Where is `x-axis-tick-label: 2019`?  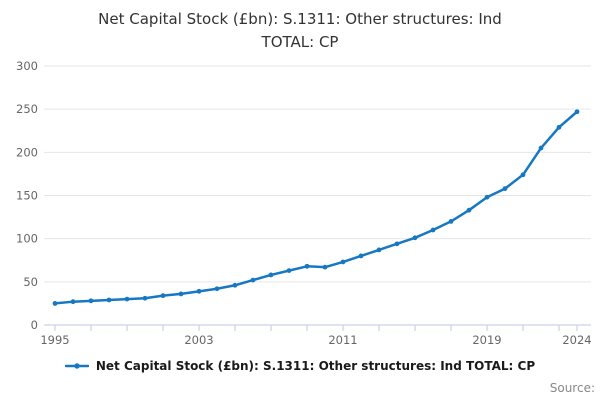
x-axis-tick-label: 2019 is located at coordinates (486, 340).